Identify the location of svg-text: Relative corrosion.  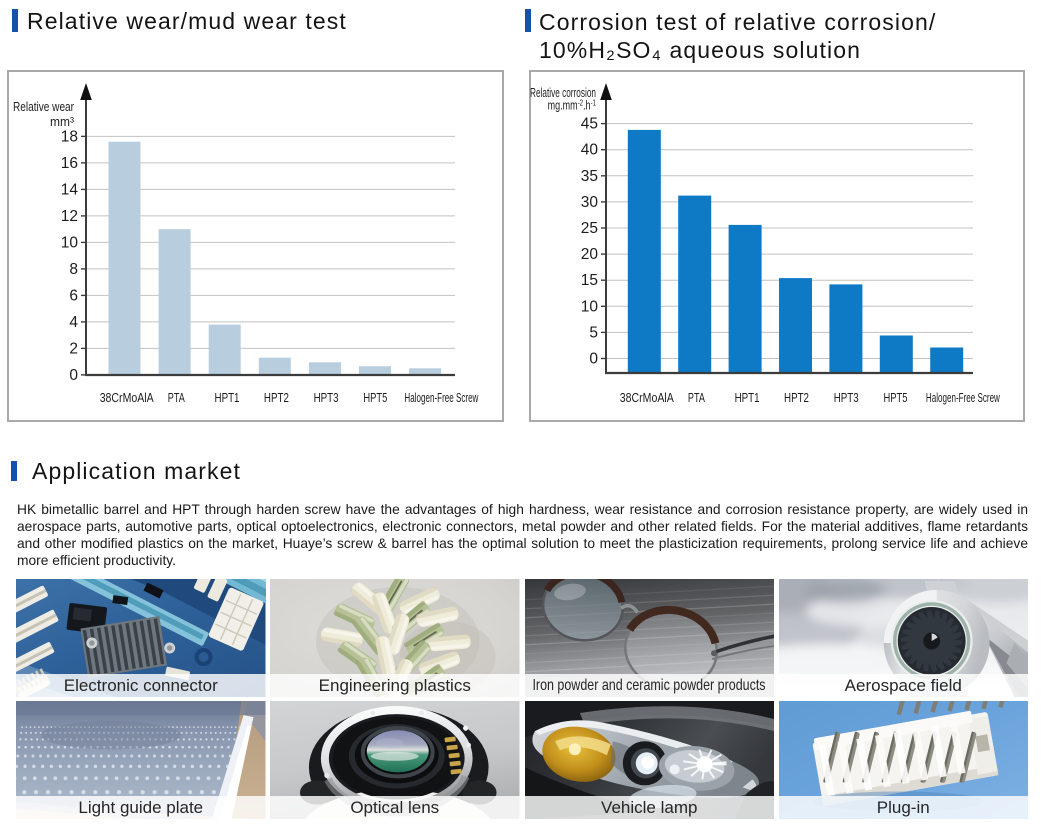
(563, 93).